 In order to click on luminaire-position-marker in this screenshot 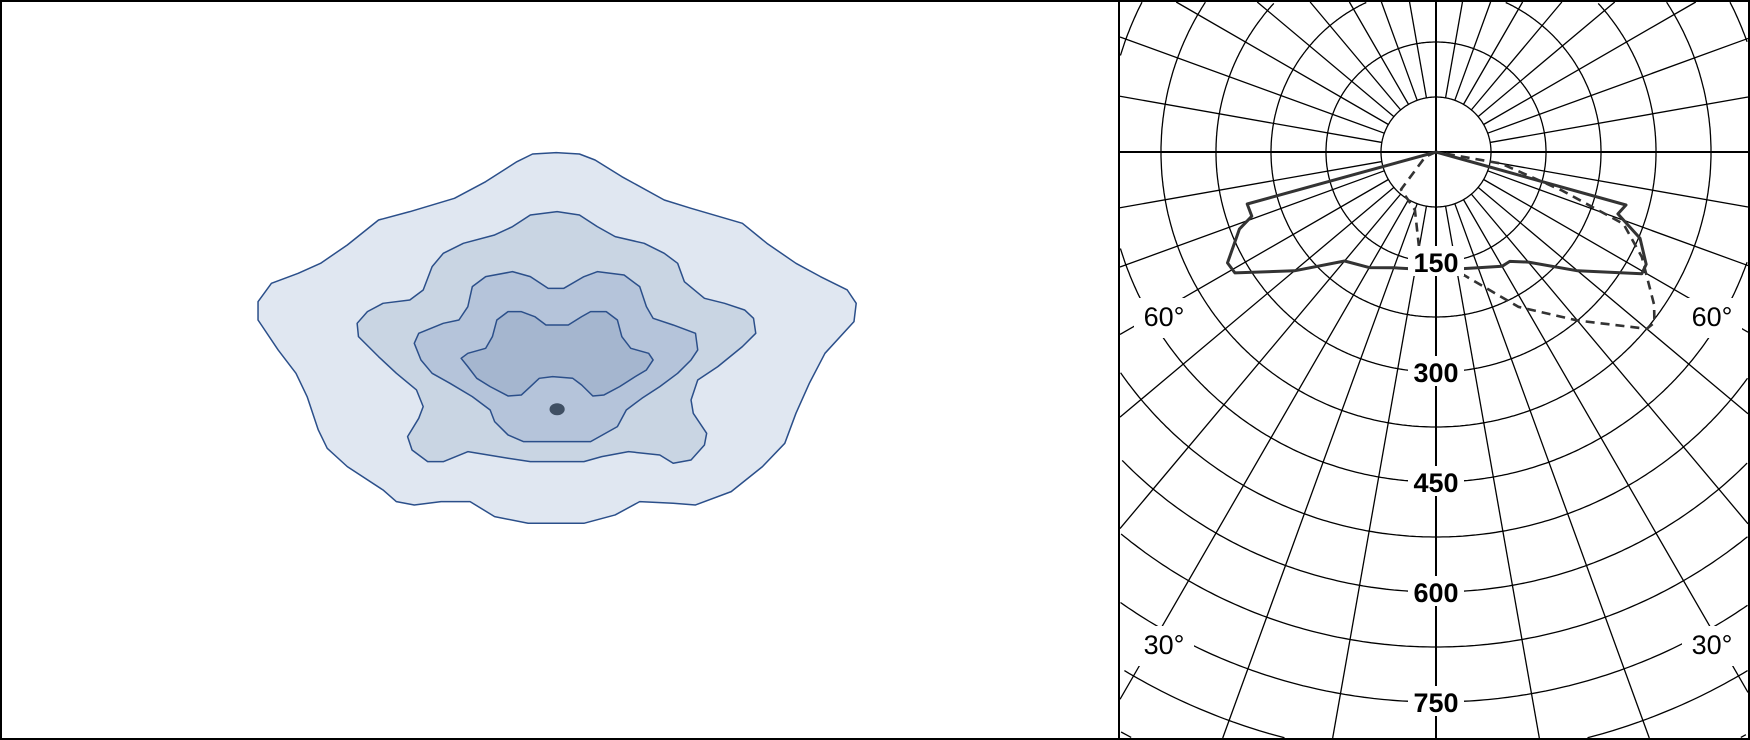, I will do `click(557, 409)`.